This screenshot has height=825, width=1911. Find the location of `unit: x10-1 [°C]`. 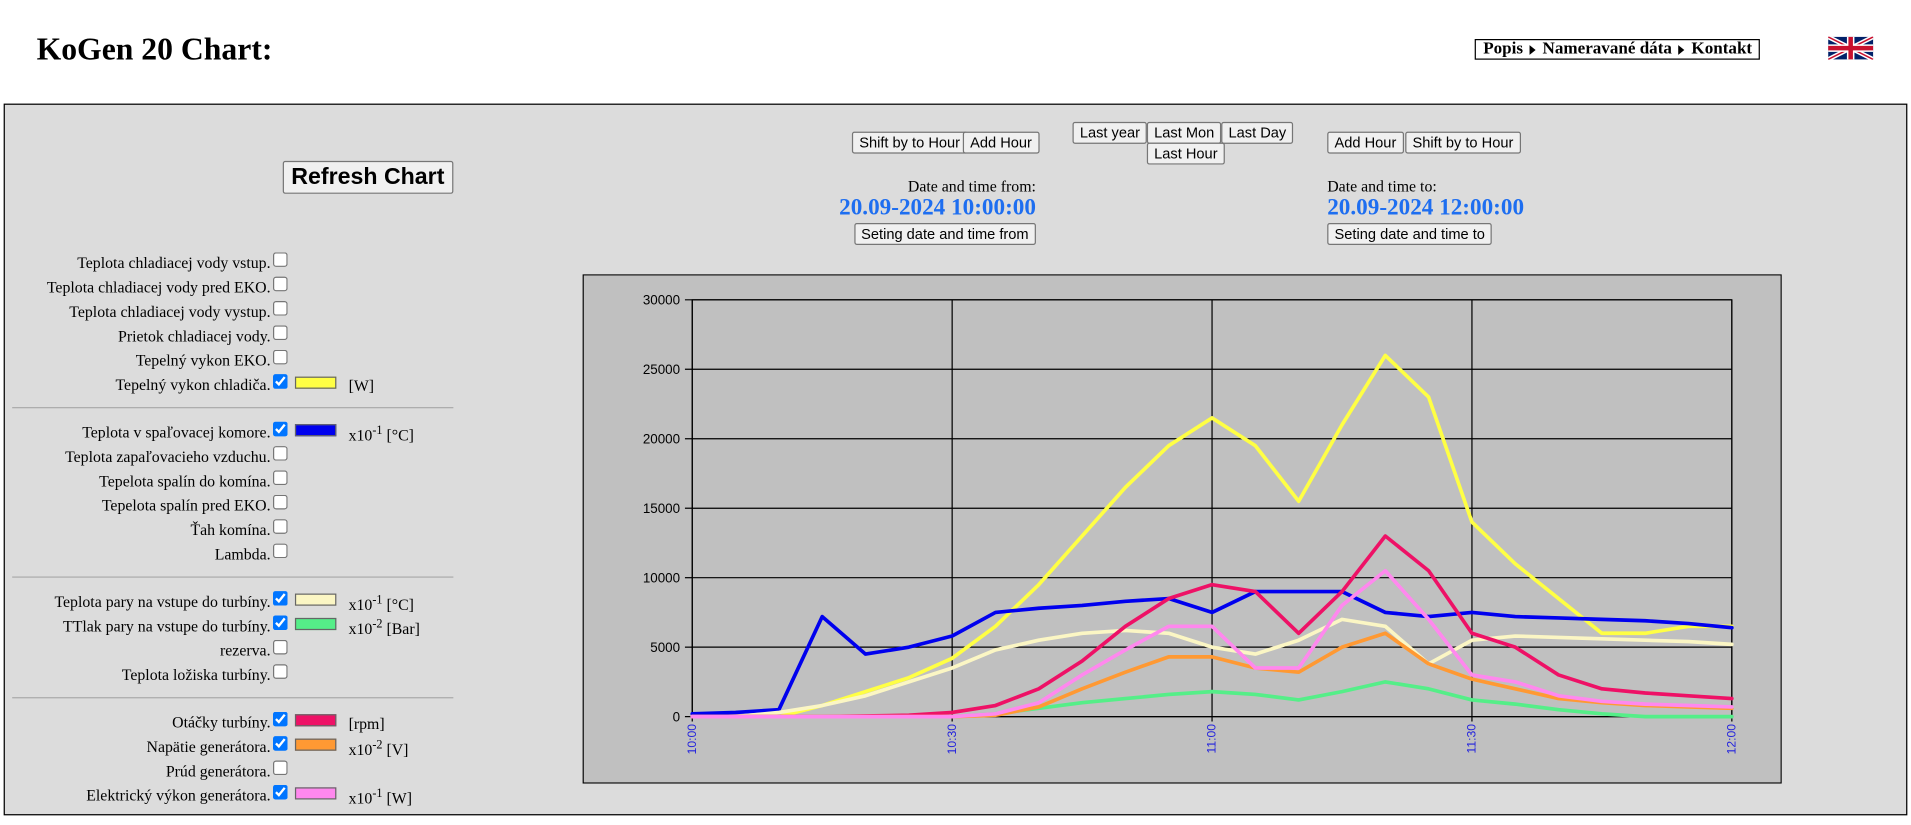

unit: x10-1 [°C] is located at coordinates (381, 604).